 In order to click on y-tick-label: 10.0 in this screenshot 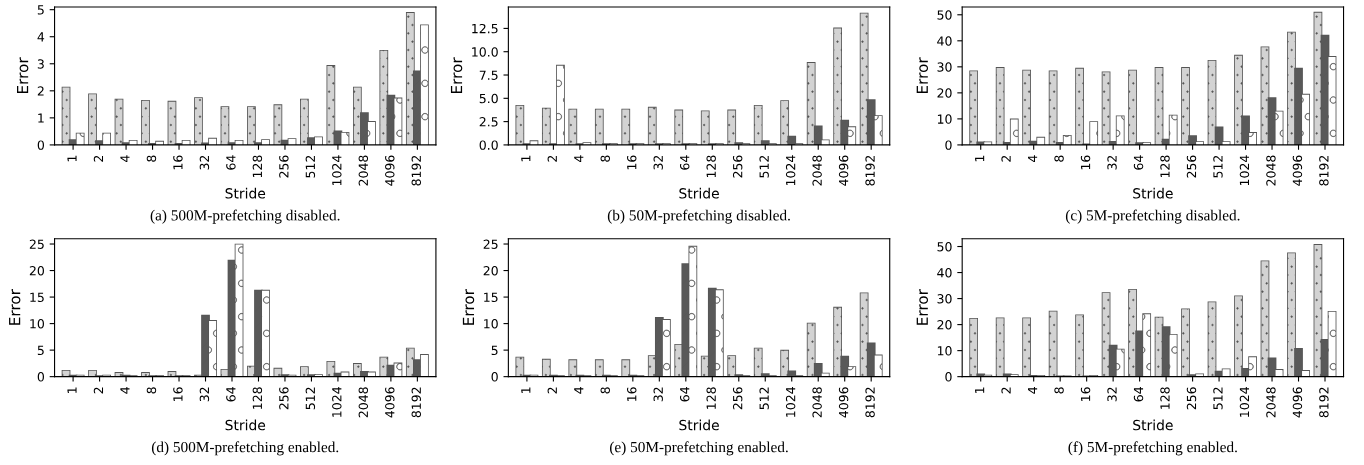, I will do `click(485, 52)`.